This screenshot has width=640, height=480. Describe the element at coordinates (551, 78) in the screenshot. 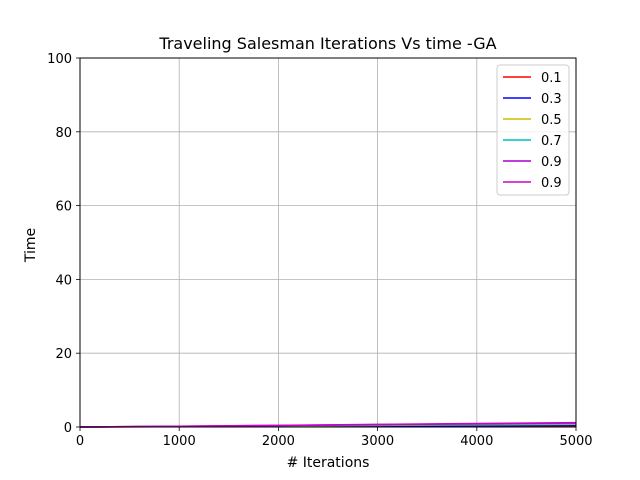

I see `legend-label: 0.1` at that location.